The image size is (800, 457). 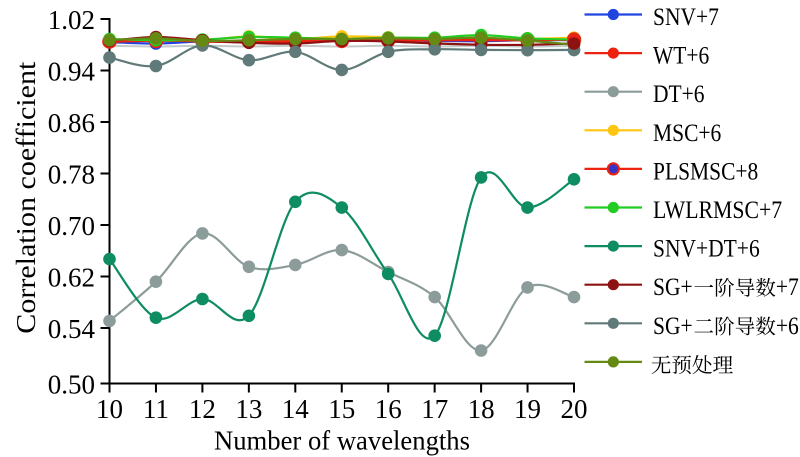 What do you see at coordinates (71, 175) in the screenshot?
I see `svg-text: 0.78` at bounding box center [71, 175].